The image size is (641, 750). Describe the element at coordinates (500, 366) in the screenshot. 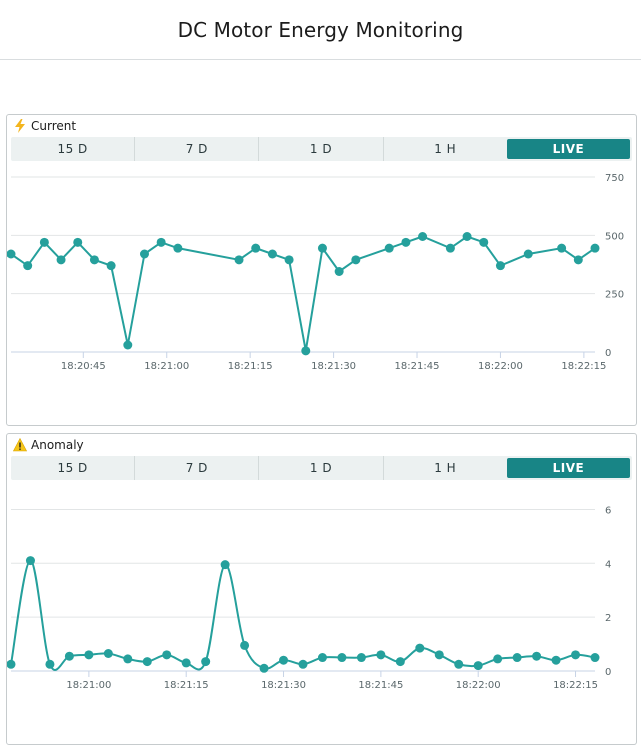

I see `current-x-tick-label: 18:22:00` at that location.